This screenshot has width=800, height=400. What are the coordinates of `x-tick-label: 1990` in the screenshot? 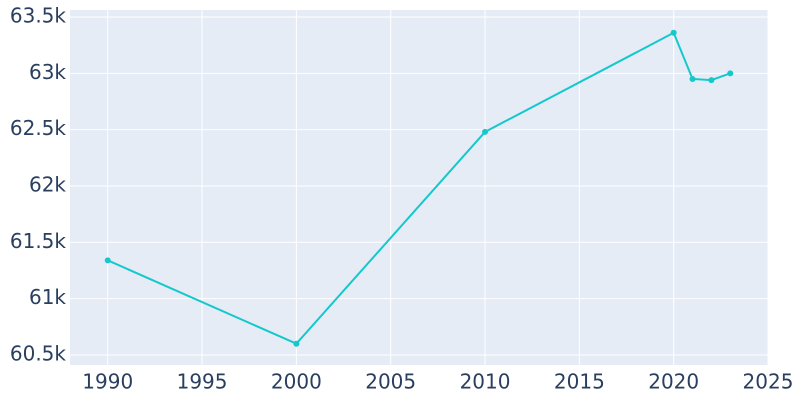 It's located at (107, 382).